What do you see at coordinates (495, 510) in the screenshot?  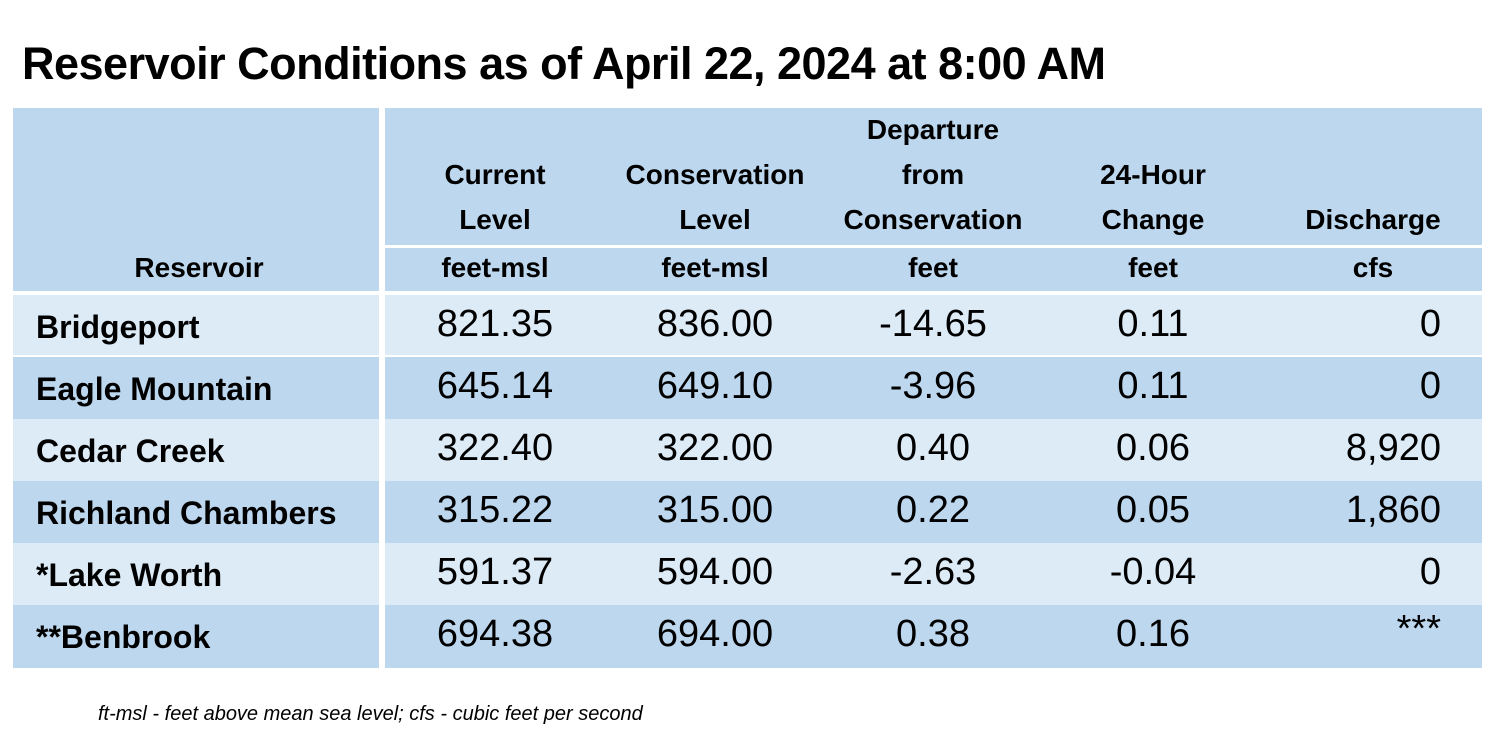 I see `current-level-value: 315.22` at bounding box center [495, 510].